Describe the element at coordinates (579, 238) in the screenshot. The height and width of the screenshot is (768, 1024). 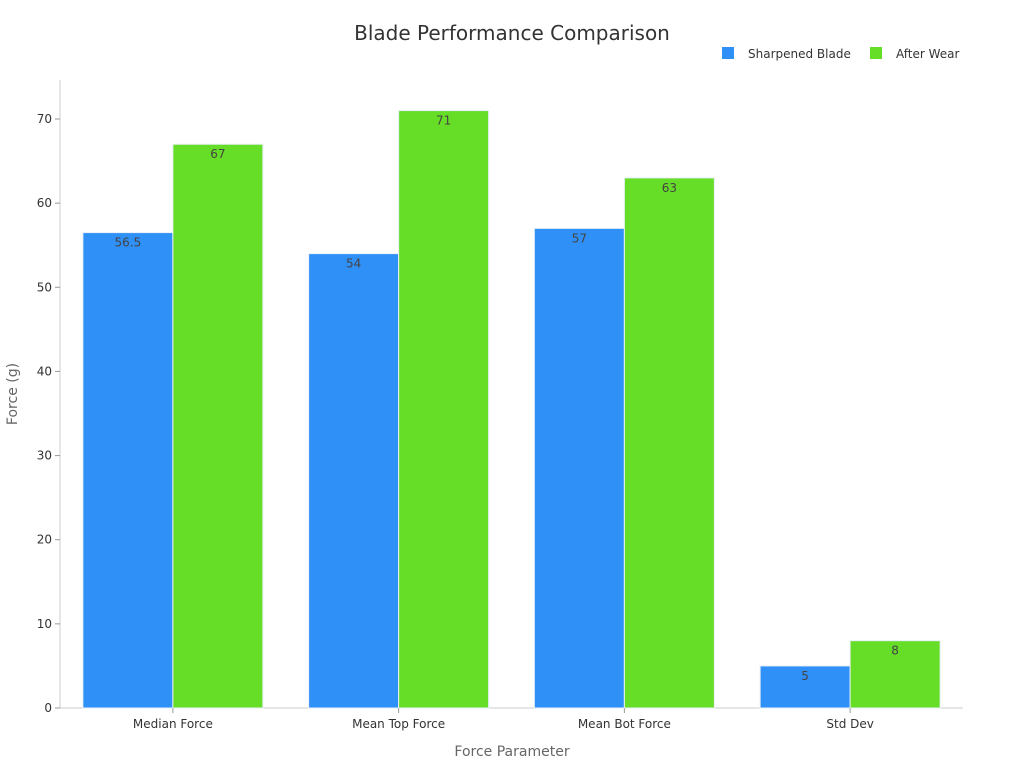
I see `data-label-sharpened-blade-mean-bot-force: 57` at that location.